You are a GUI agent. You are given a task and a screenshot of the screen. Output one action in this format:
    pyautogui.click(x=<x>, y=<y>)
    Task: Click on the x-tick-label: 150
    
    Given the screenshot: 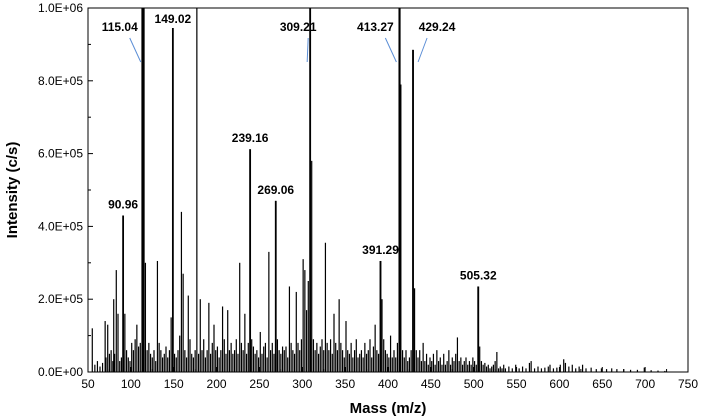 What is the action you would take?
    pyautogui.click(x=174, y=384)
    